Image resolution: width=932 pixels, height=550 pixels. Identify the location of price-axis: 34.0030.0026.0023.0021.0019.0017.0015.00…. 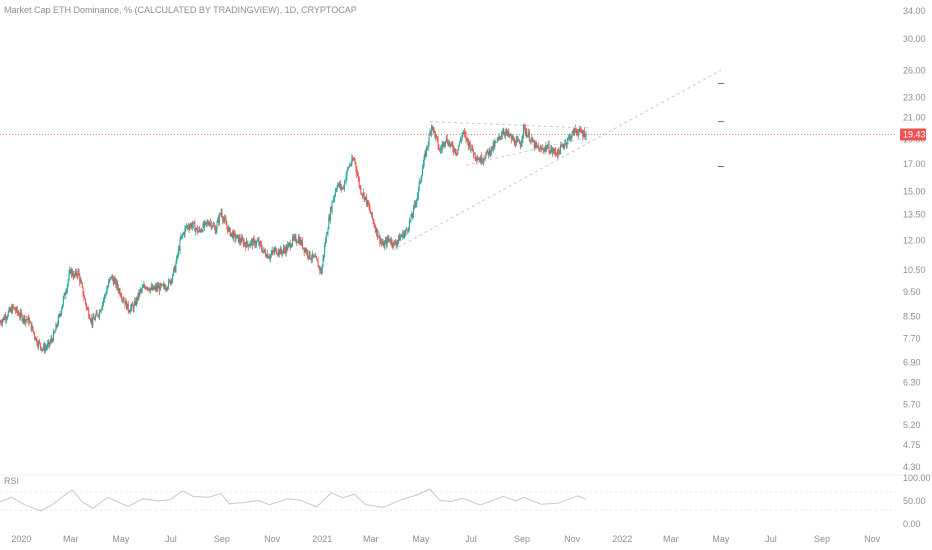
(913, 239).